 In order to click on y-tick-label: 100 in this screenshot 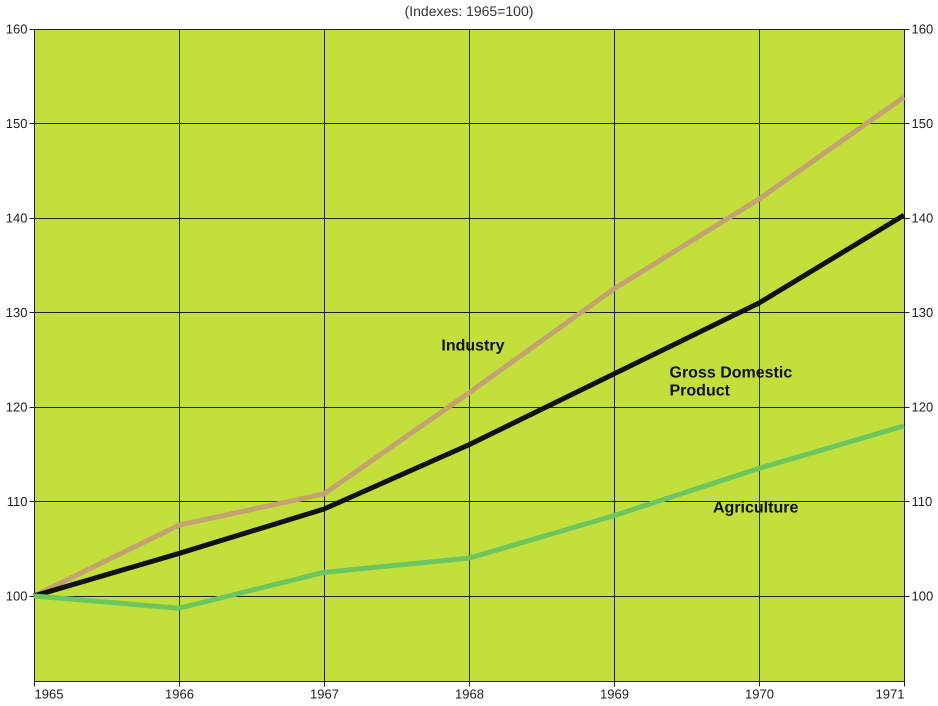, I will do `click(17, 596)`.